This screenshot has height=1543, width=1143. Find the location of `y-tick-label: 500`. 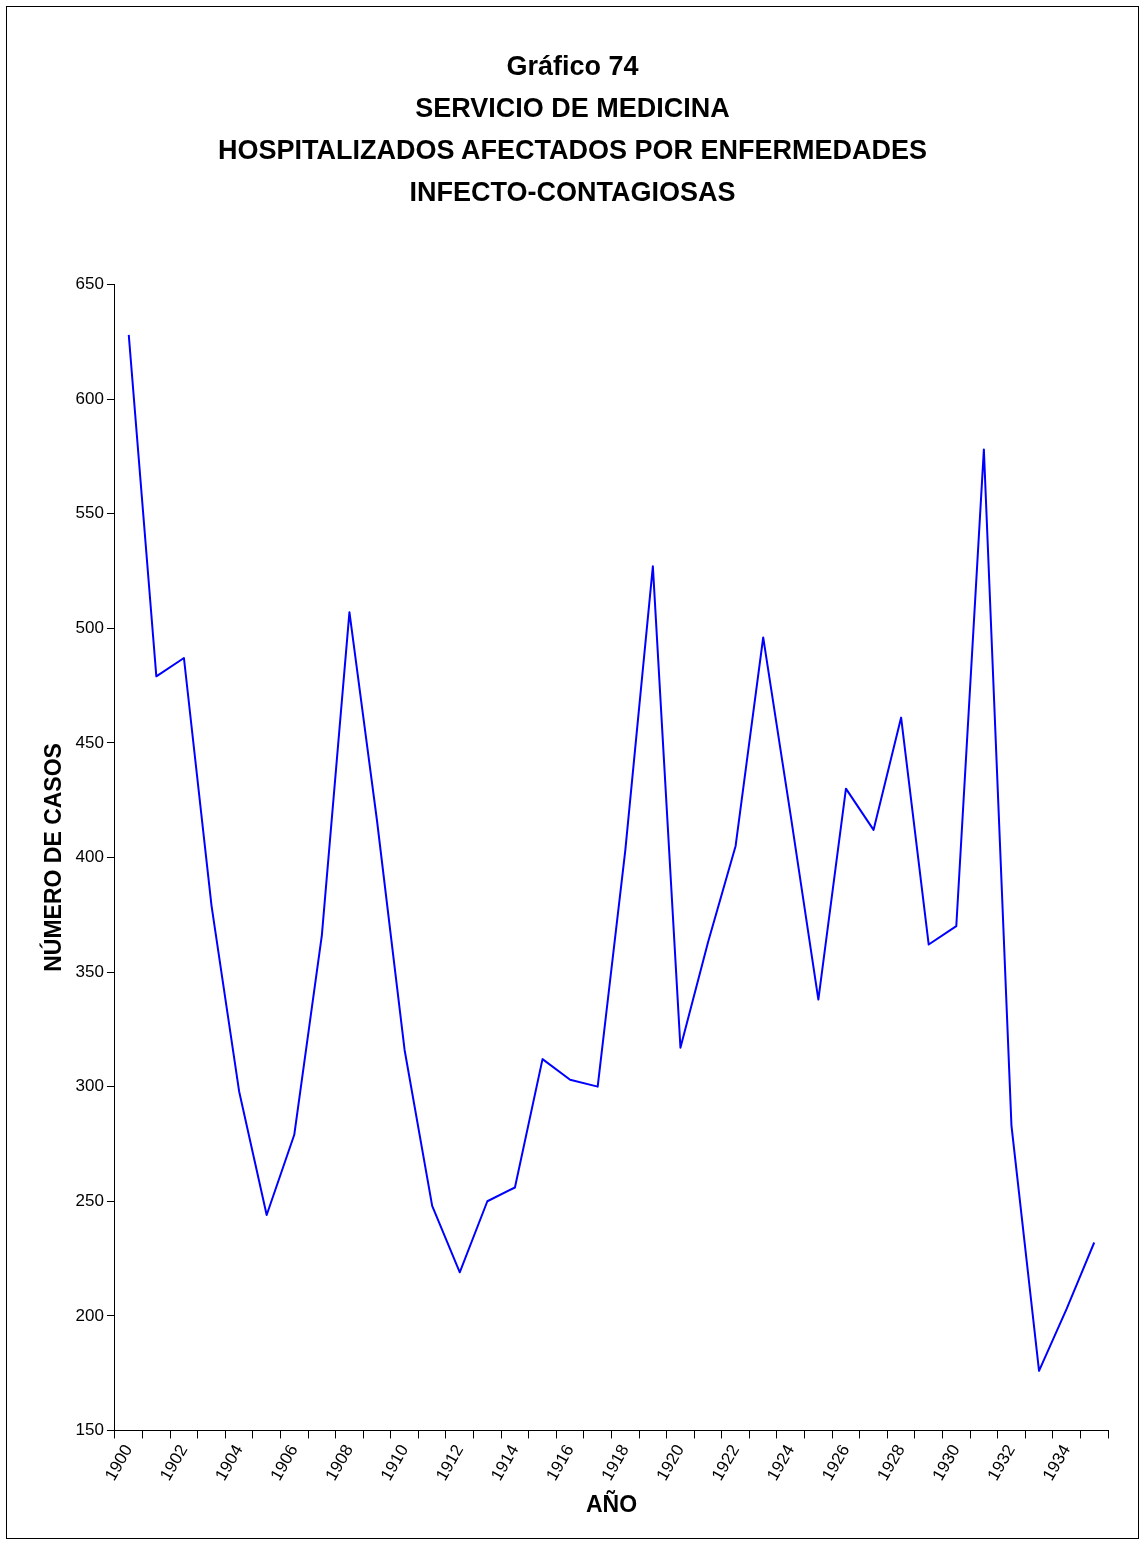

y-tick-label: 500 is located at coordinates (89, 627).